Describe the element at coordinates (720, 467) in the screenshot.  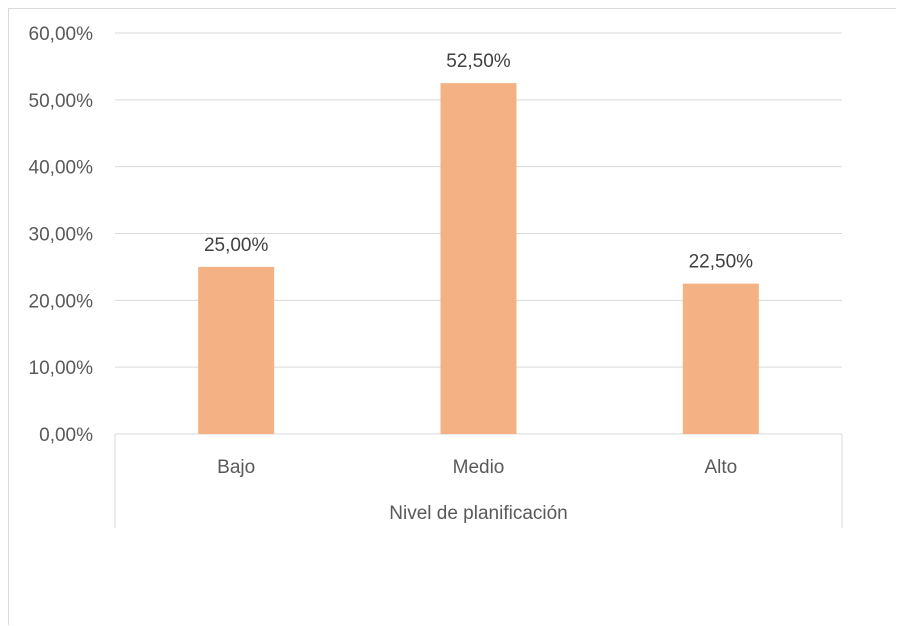
I see `category-label: Alto` at that location.